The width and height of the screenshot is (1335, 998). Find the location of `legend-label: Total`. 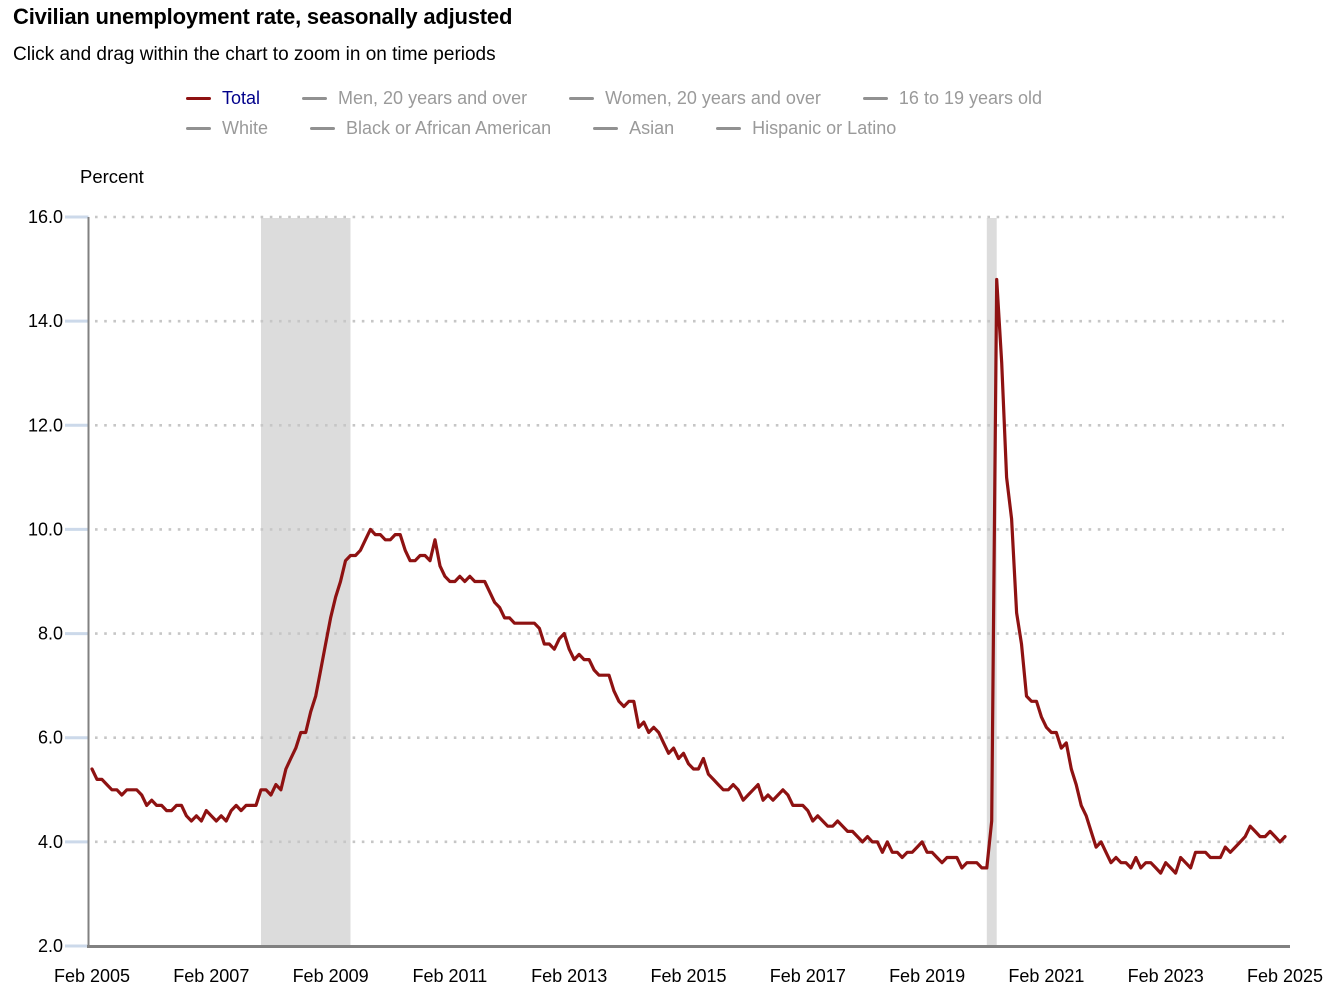

legend-label: Total is located at coordinates (241, 98).